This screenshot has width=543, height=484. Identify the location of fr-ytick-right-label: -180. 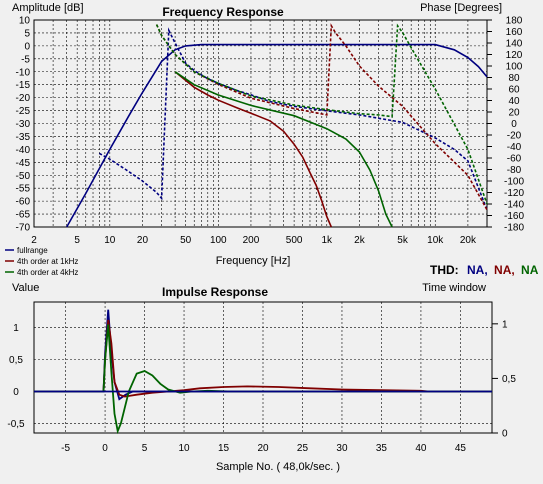
(514, 228).